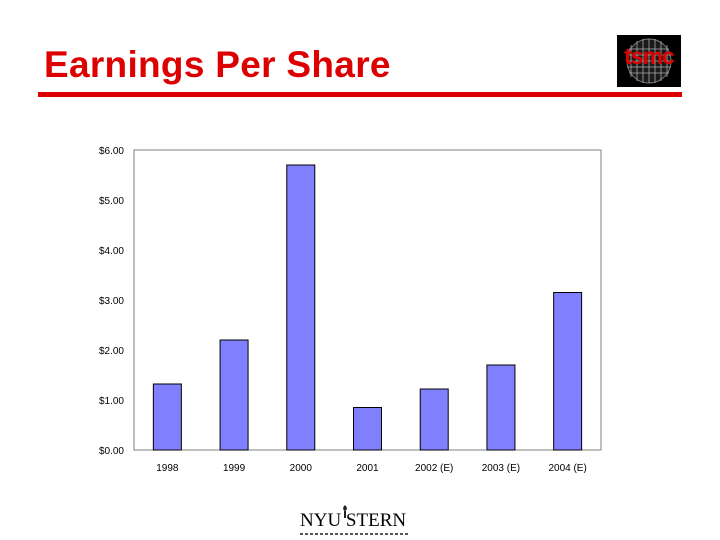 This screenshot has width=720, height=540. What do you see at coordinates (234, 468) in the screenshot?
I see `x-tick-label: 1999` at bounding box center [234, 468].